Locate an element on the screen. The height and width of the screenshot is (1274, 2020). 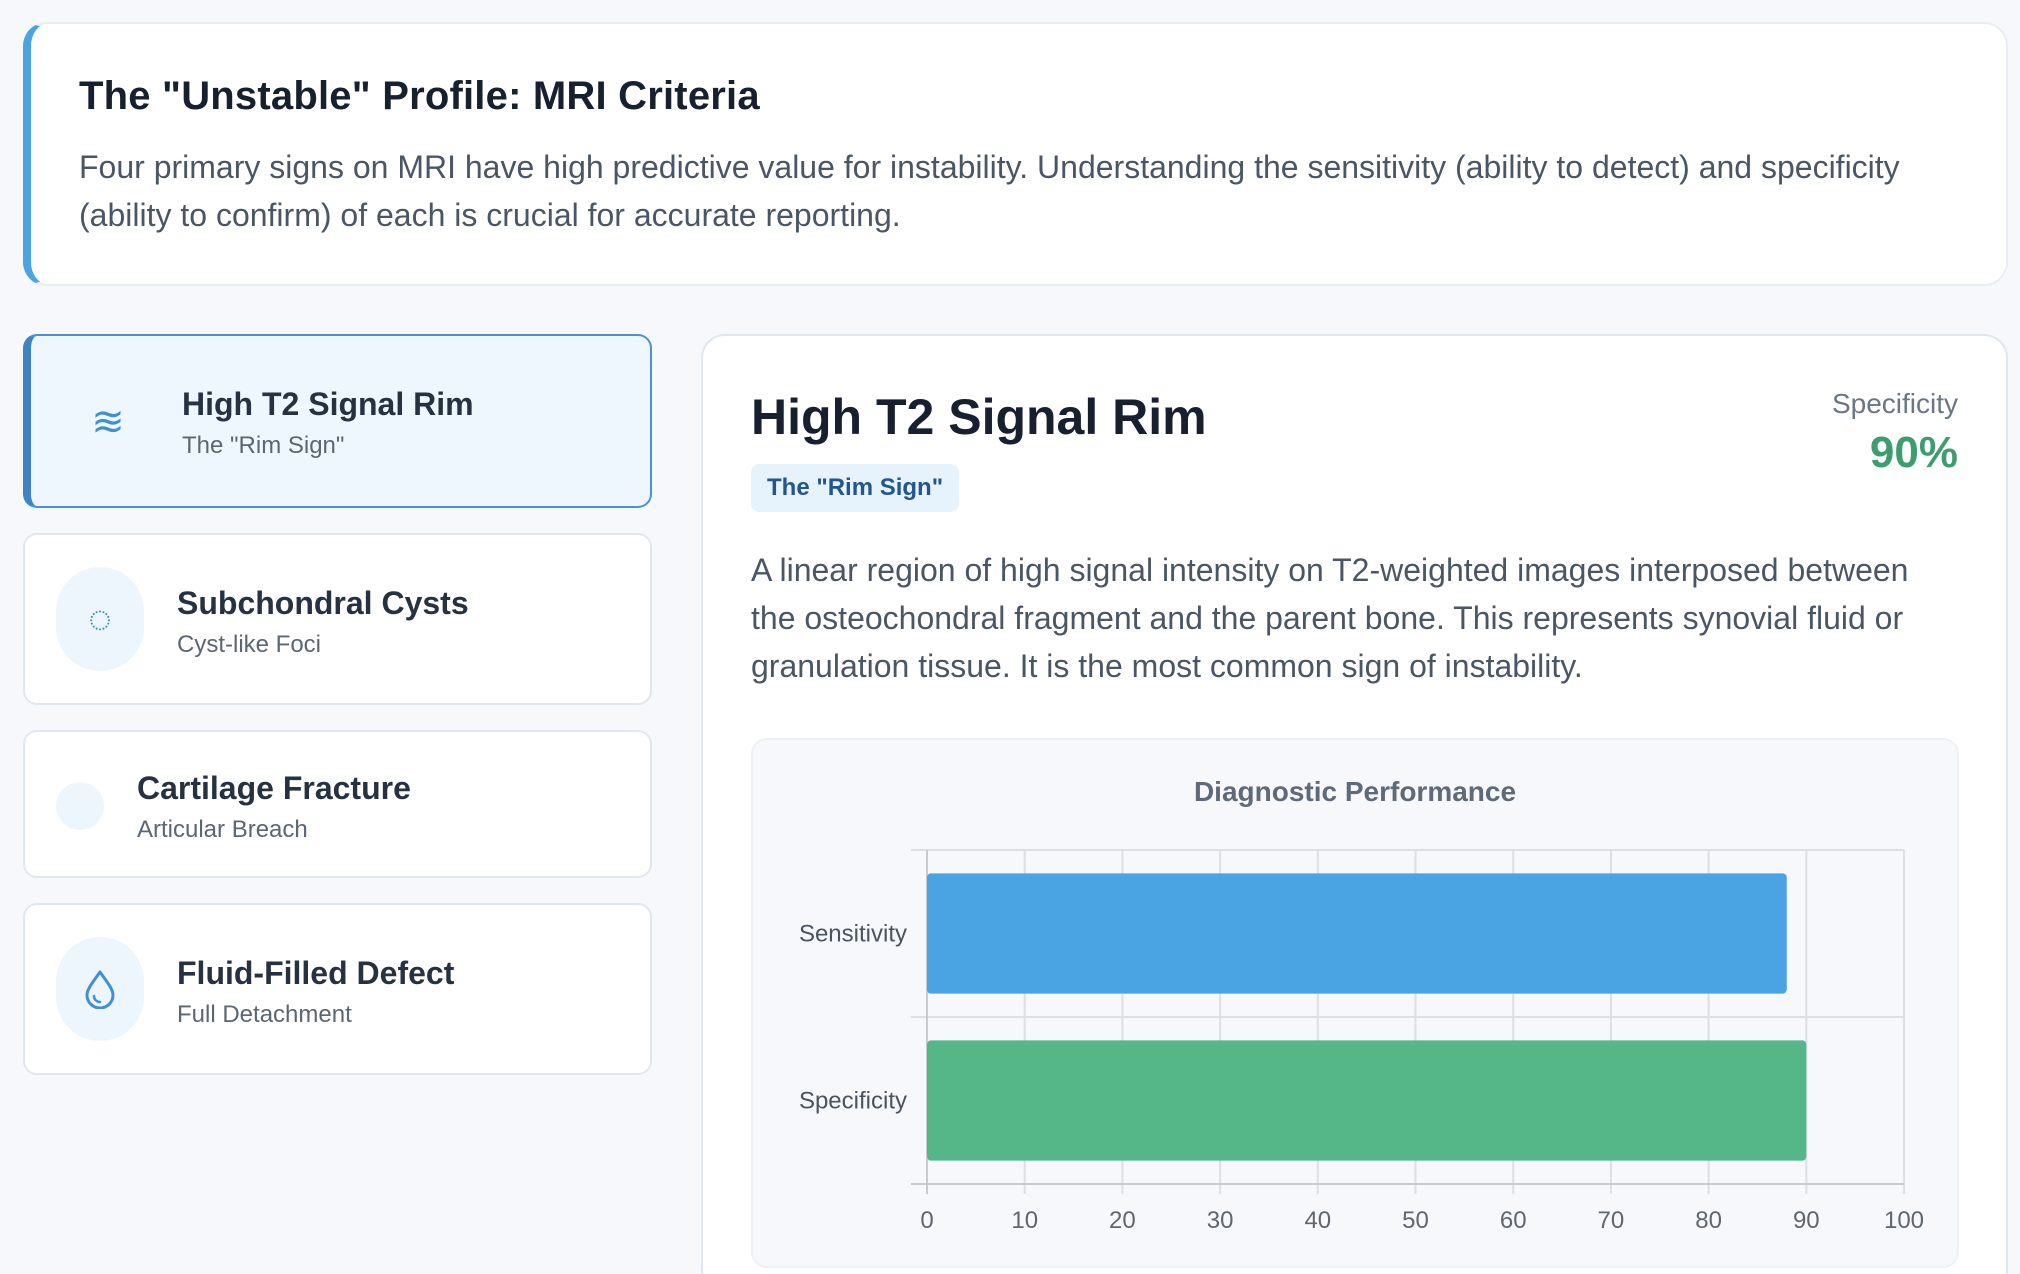
droplet-icon-svg is located at coordinates (100, 989).